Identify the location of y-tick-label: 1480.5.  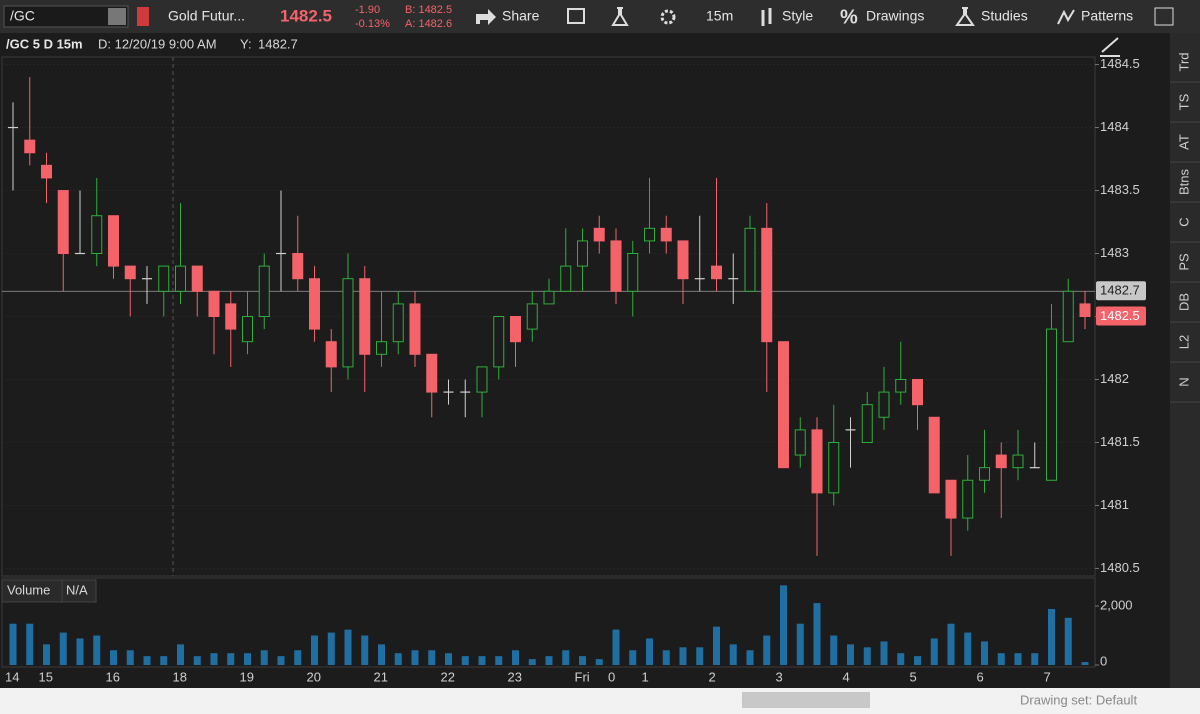
(1120, 567).